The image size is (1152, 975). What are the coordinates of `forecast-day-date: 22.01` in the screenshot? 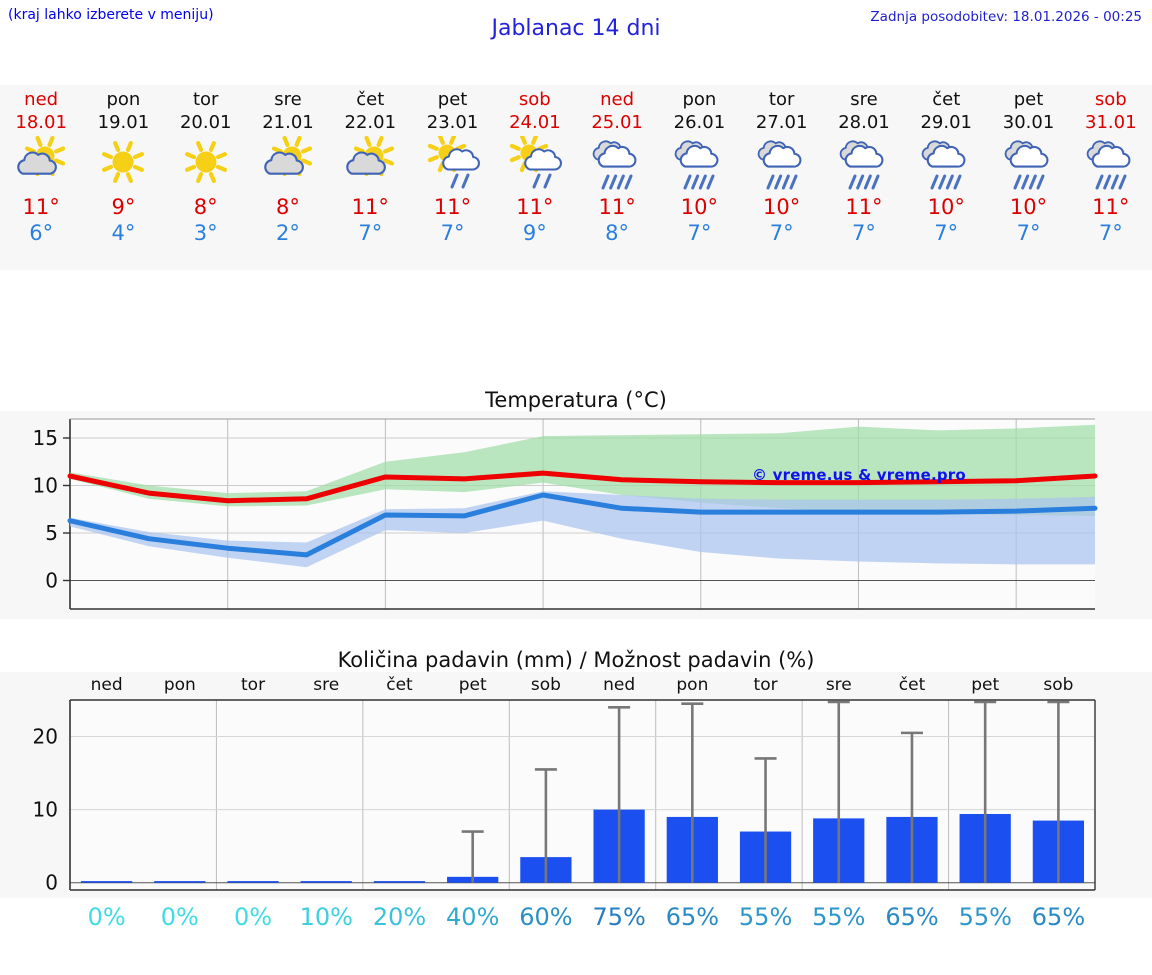 It's located at (370, 122).